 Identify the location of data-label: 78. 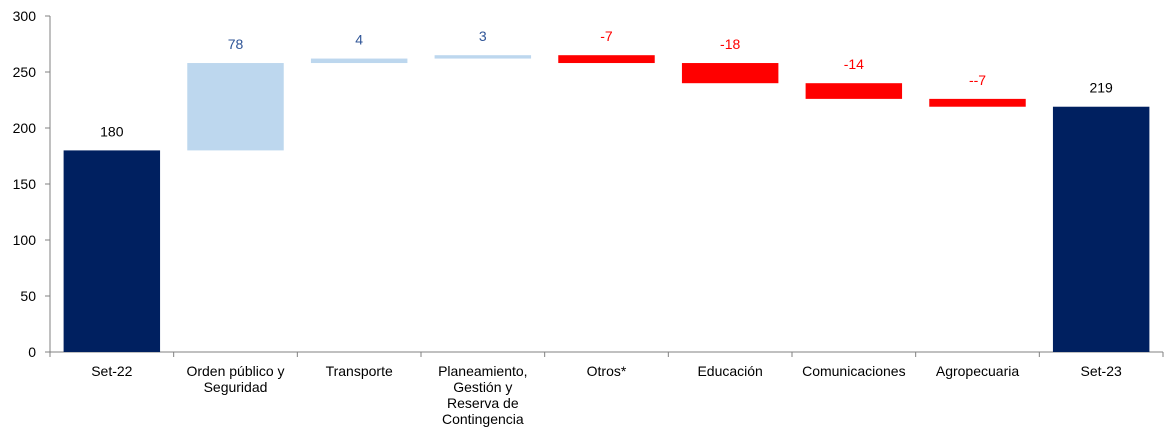
(236, 44).